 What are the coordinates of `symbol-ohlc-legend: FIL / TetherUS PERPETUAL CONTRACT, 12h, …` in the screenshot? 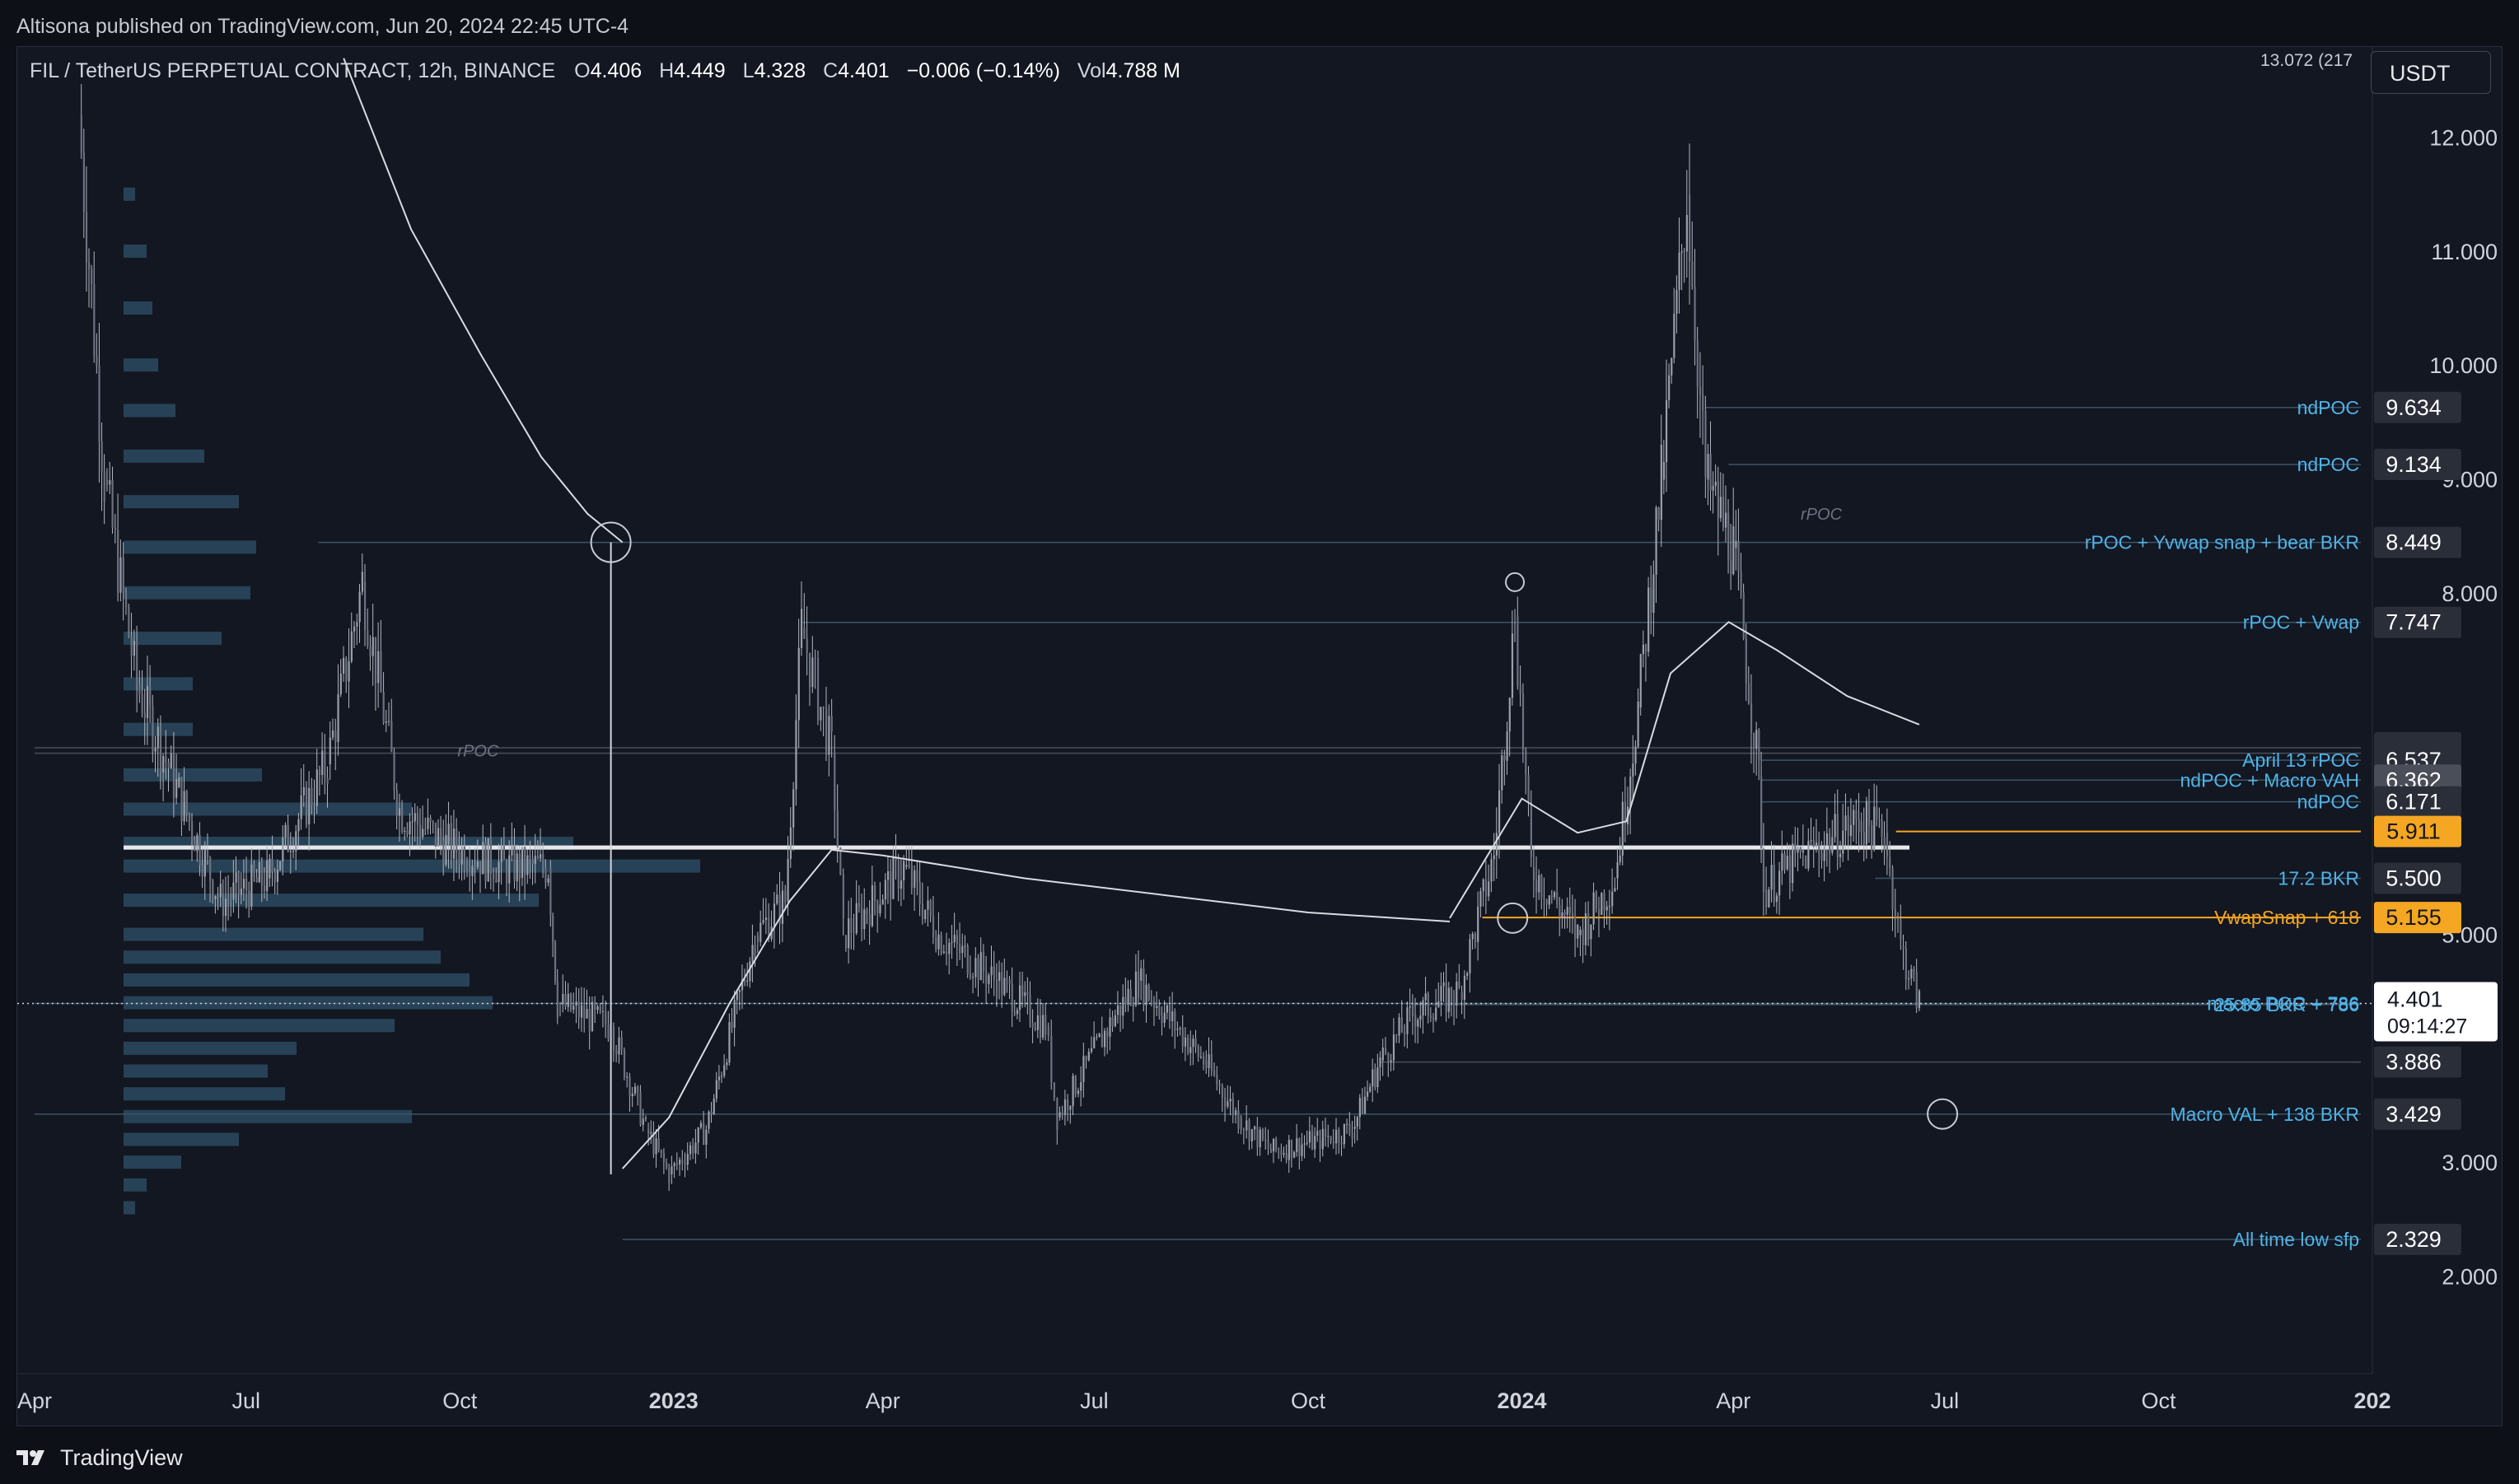 It's located at (611, 71).